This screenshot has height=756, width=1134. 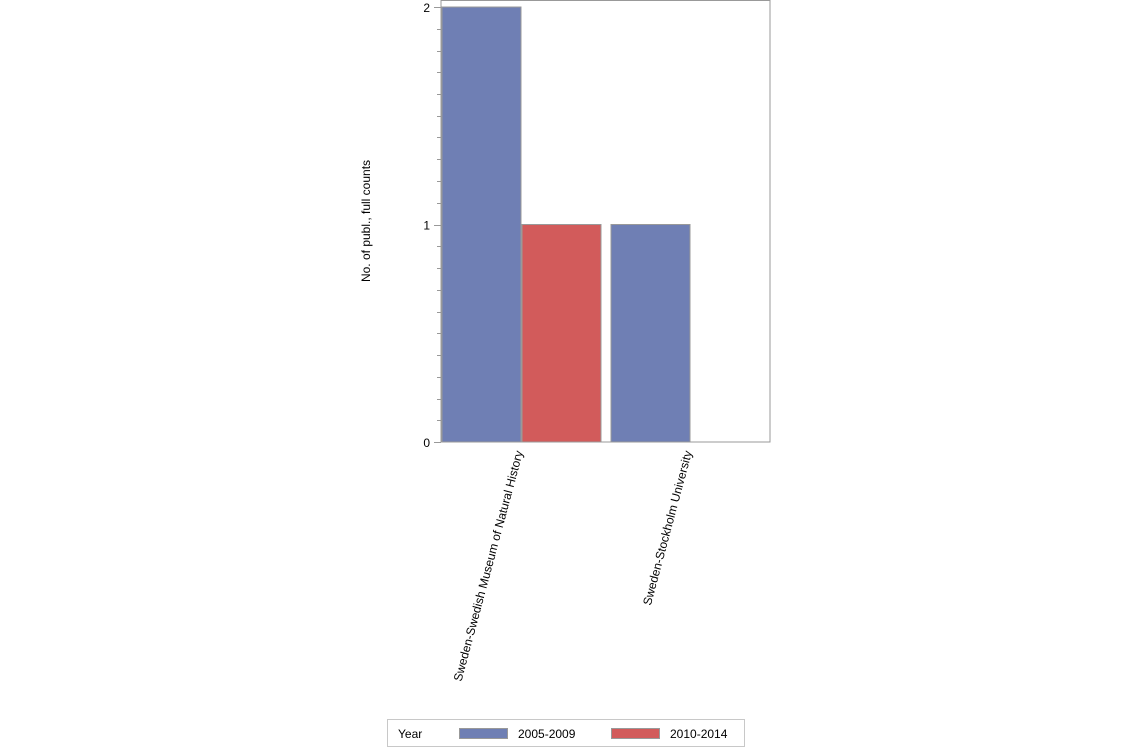 What do you see at coordinates (667, 528) in the screenshot?
I see `x-category-label: Sweden-Stockholm University` at bounding box center [667, 528].